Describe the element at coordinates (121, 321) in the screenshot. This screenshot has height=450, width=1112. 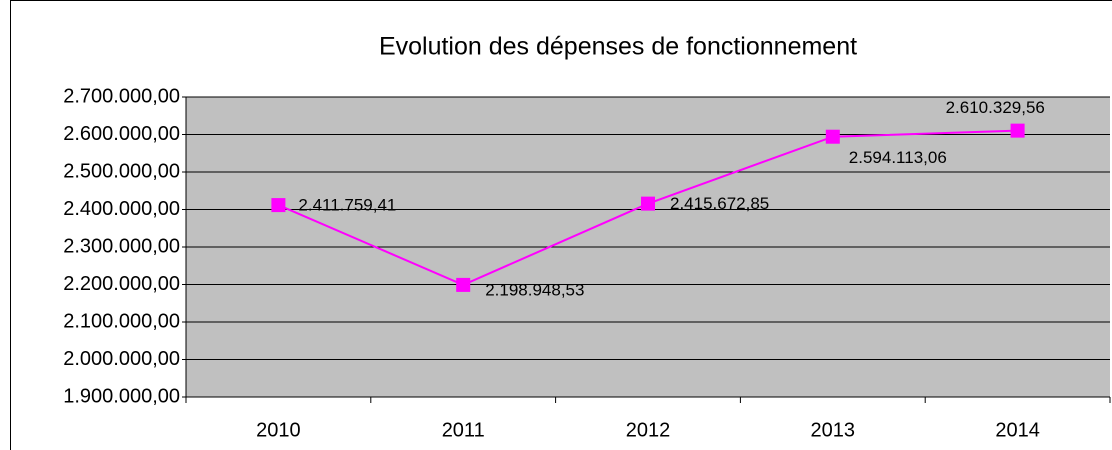
I see `y-tick-label: 2.100.000,00` at that location.